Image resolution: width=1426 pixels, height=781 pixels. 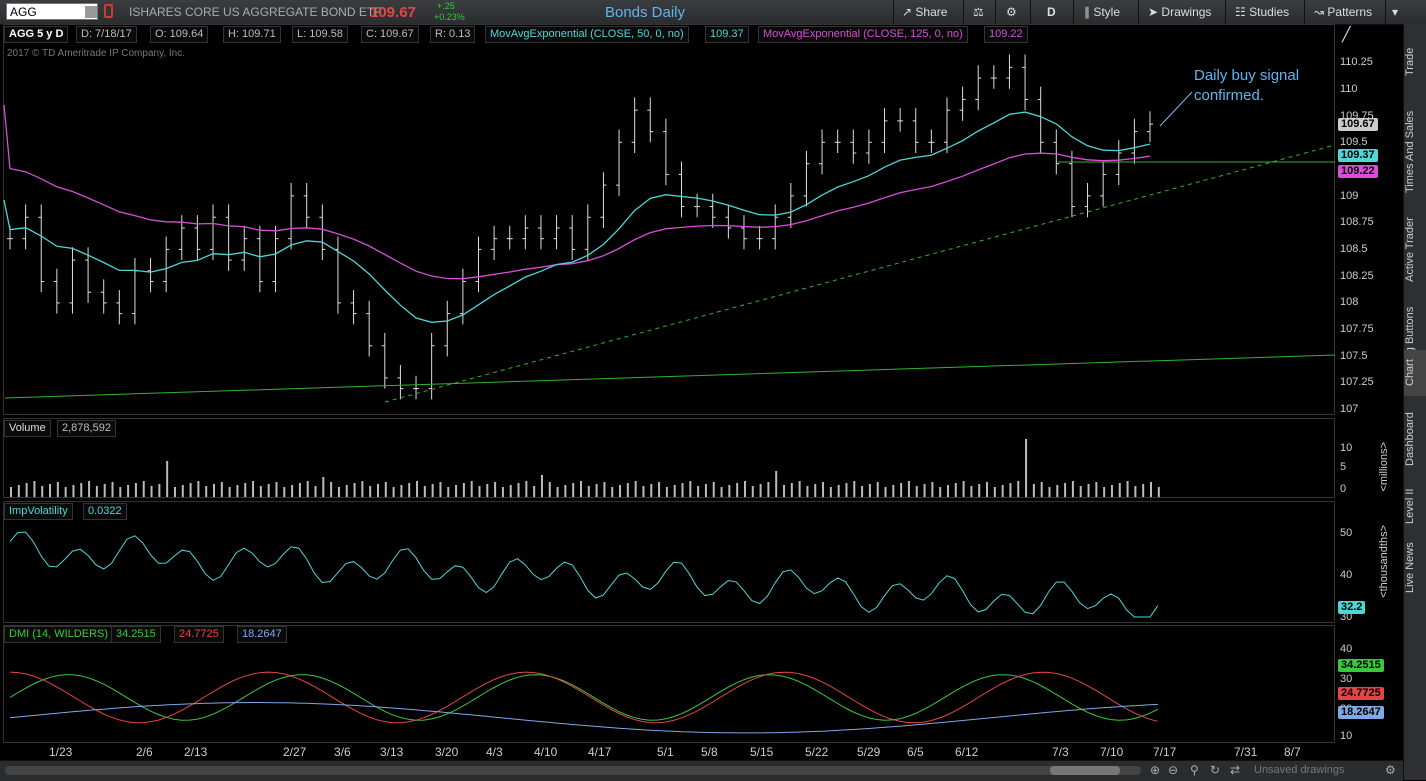 I want to click on gear-icon: ⚙, so click(x=1011, y=12).